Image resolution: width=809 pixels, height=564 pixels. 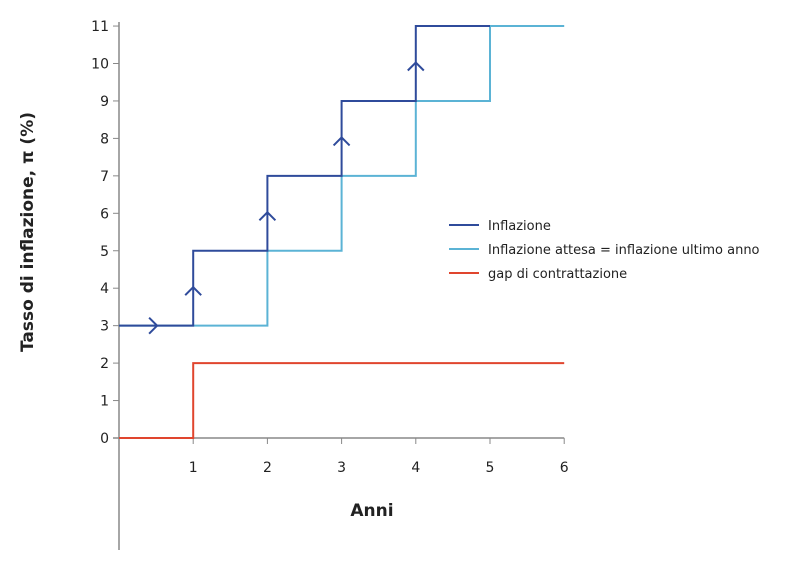 What do you see at coordinates (341, 468) in the screenshot?
I see `x-tick-label: 3` at bounding box center [341, 468].